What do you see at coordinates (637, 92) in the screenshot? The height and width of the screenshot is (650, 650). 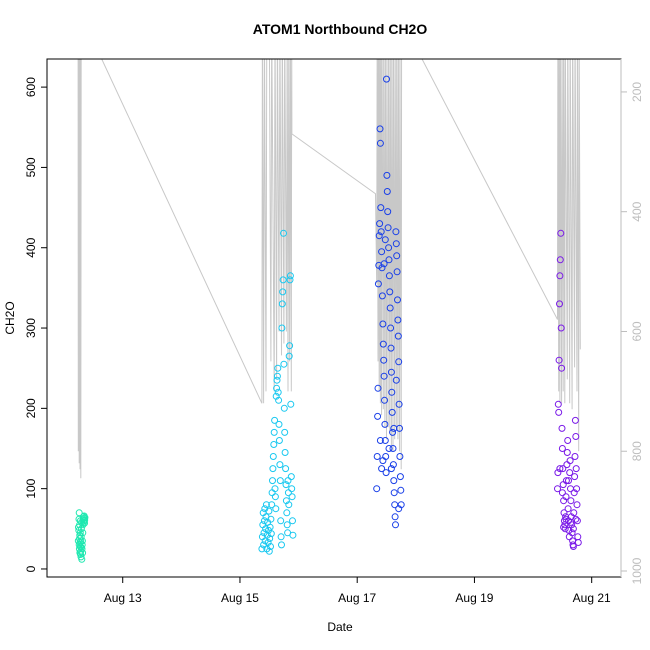 I see `y2-tick-label: 200` at bounding box center [637, 92].